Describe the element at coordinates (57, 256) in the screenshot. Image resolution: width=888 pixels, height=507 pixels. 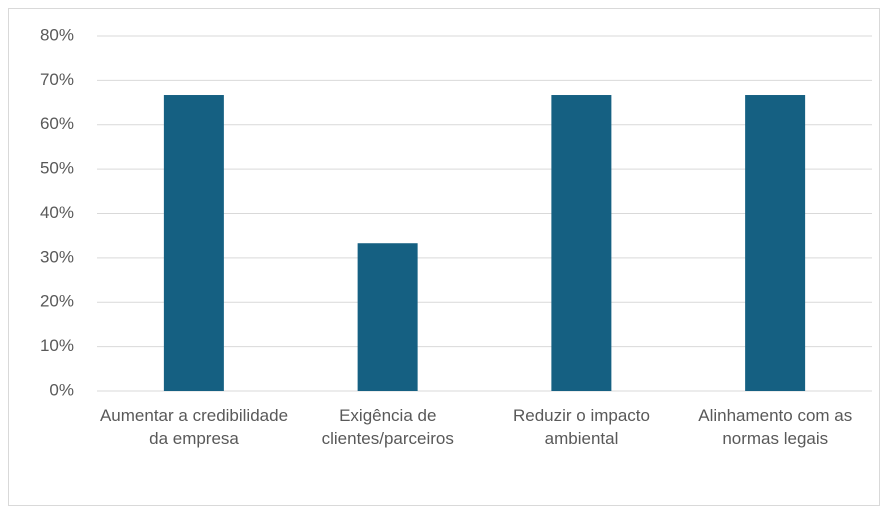
I see `y-tick-label: 30%` at that location.